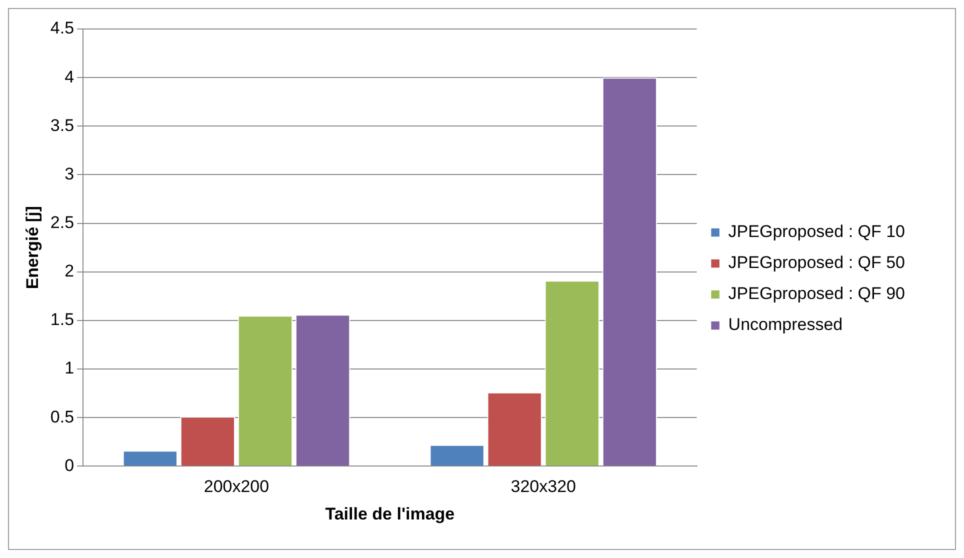 The image size is (964, 558). I want to click on y-tick-label: 0, so click(69, 465).